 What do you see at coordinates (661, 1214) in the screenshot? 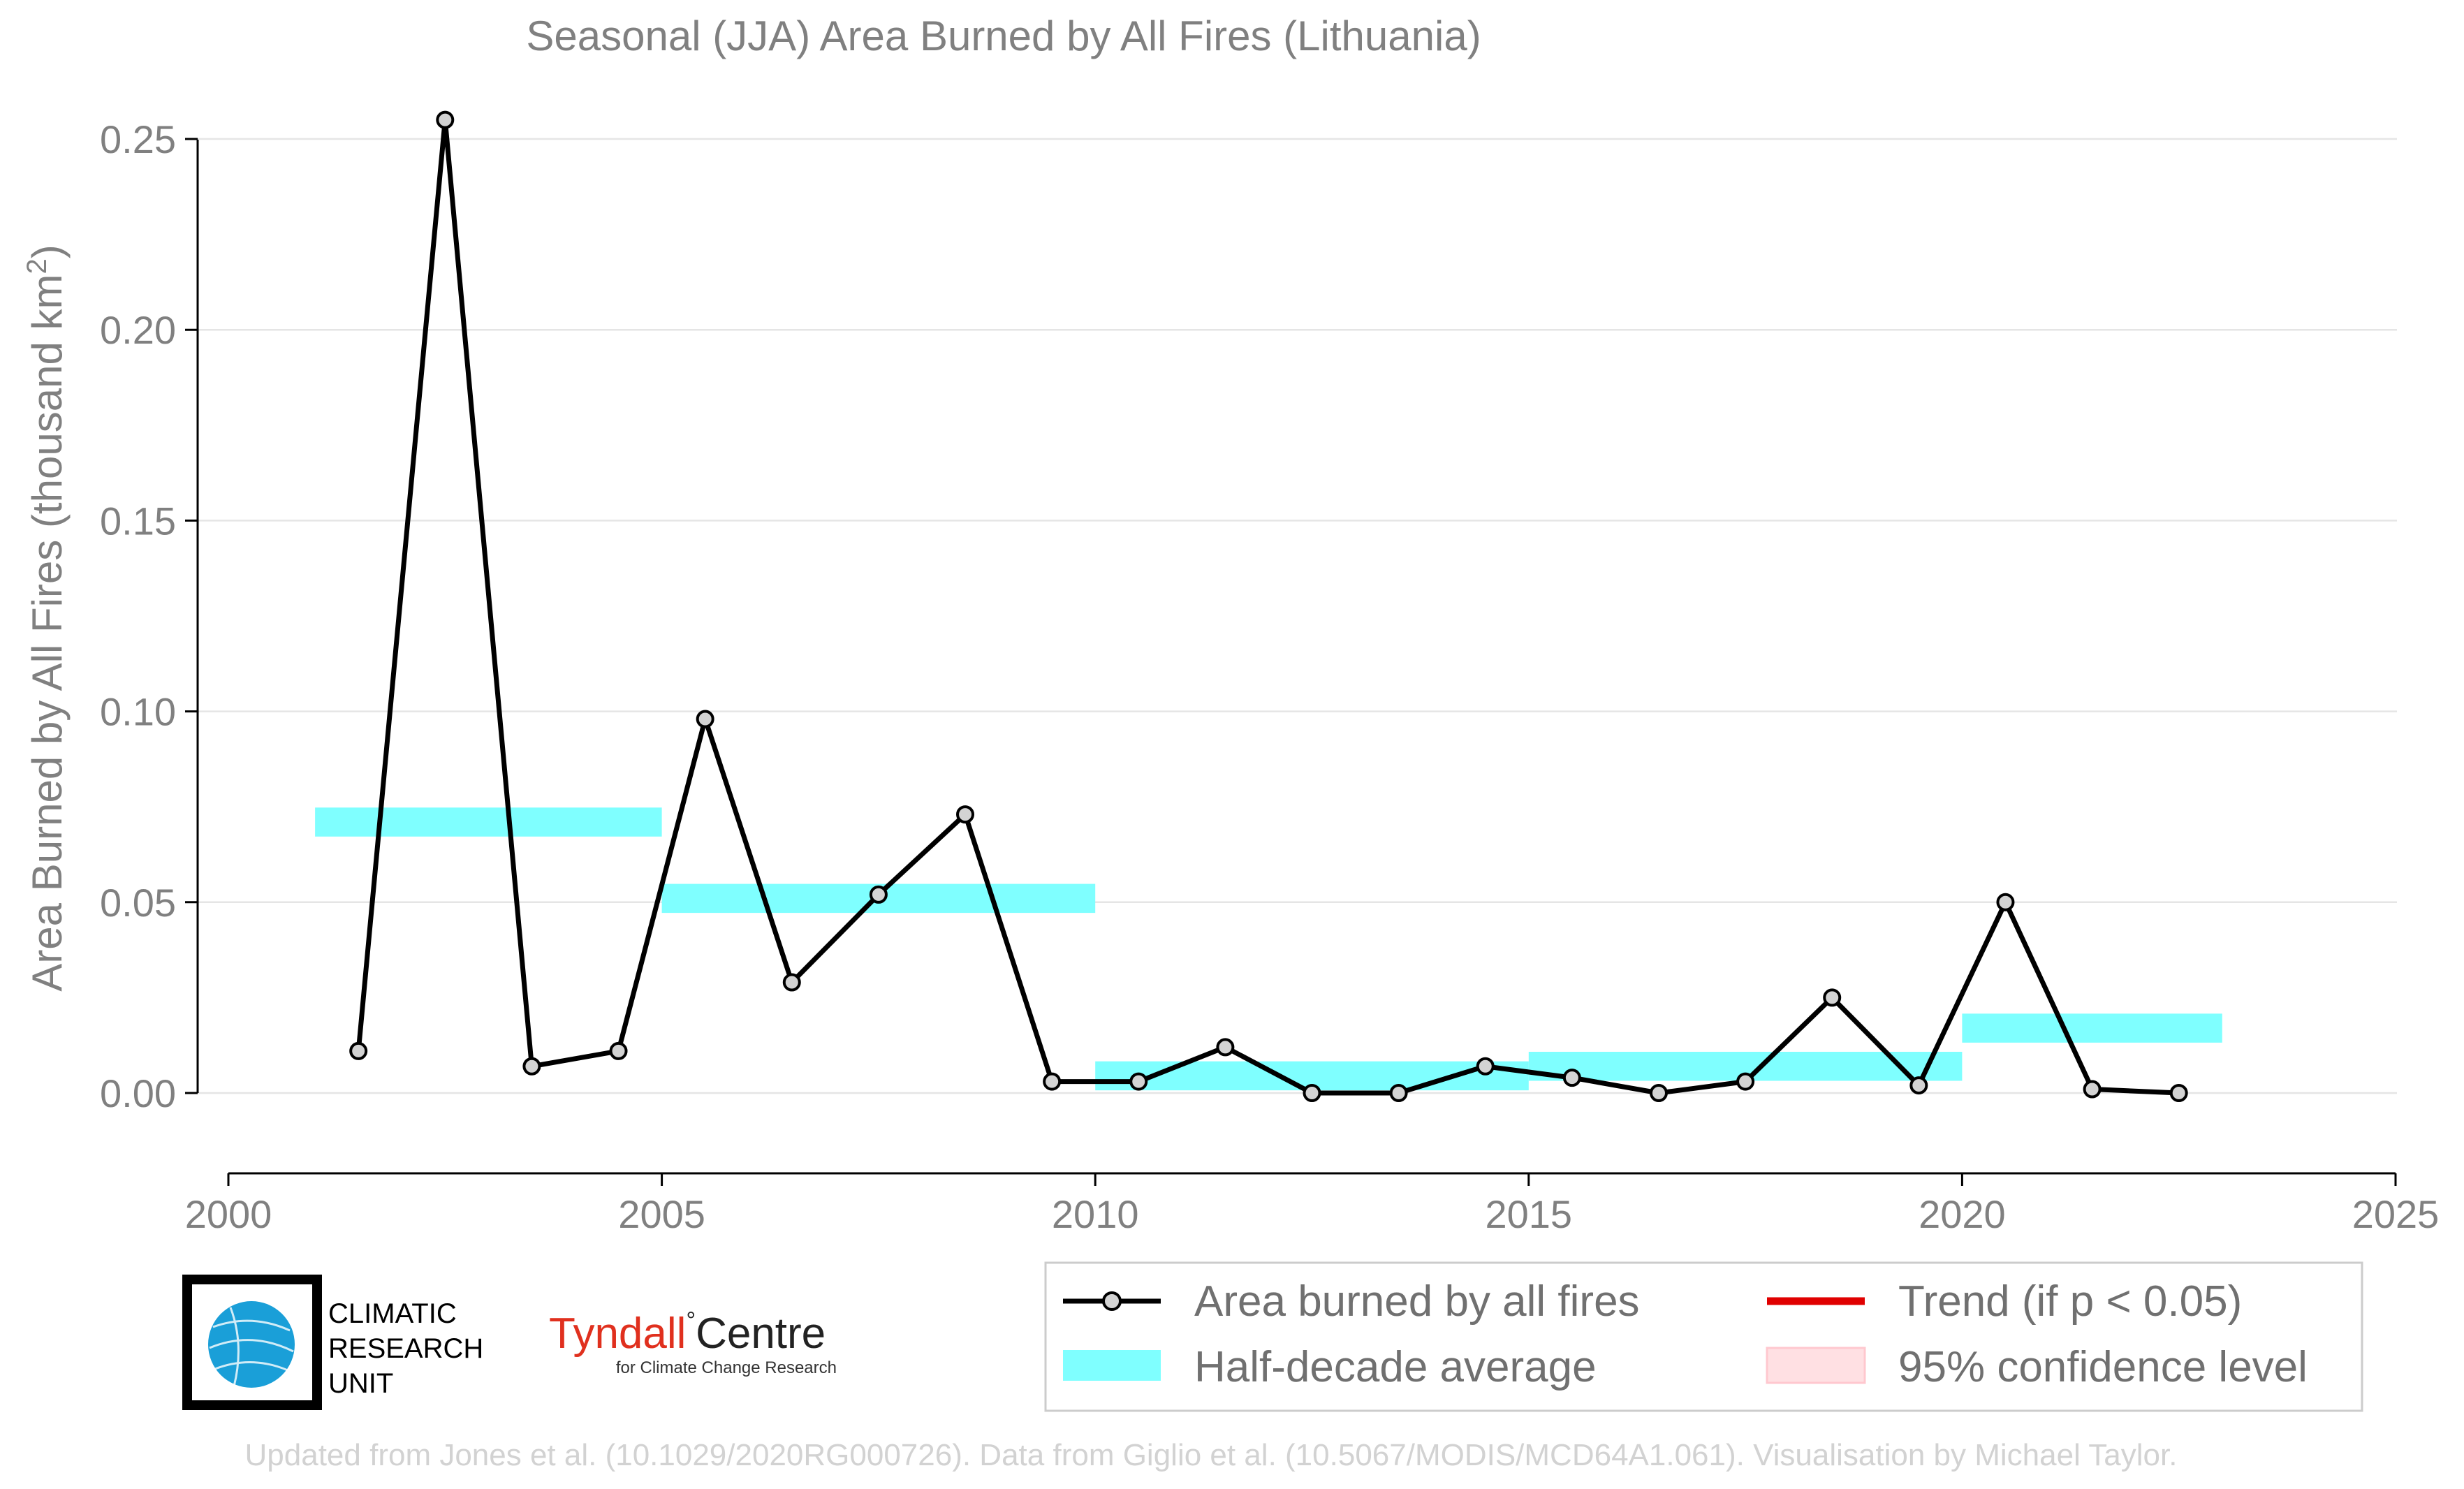
I see `x-tick-label-1: 2005` at bounding box center [661, 1214].